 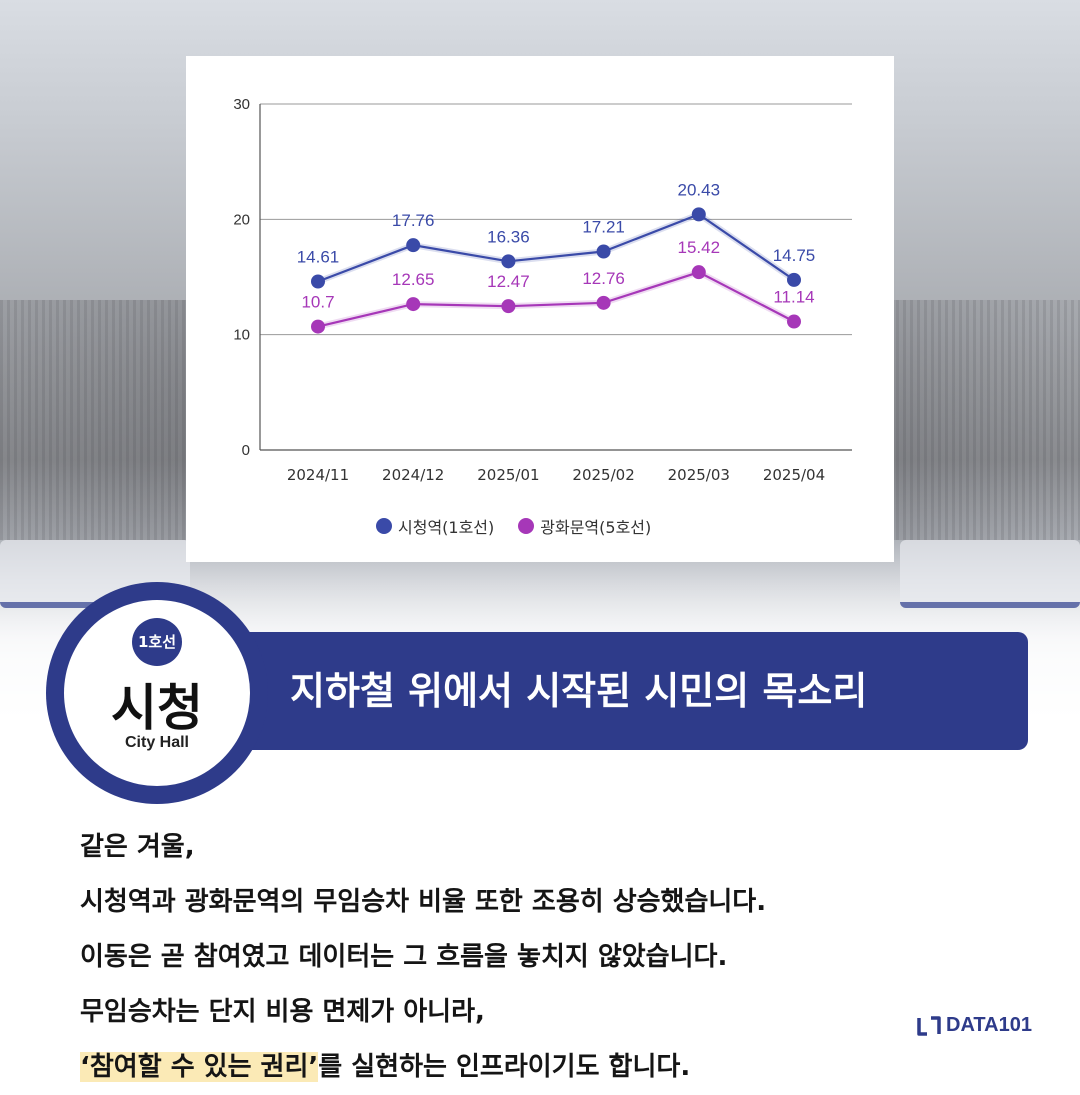 What do you see at coordinates (699, 247) in the screenshot?
I see `data-label: 15.42` at bounding box center [699, 247].